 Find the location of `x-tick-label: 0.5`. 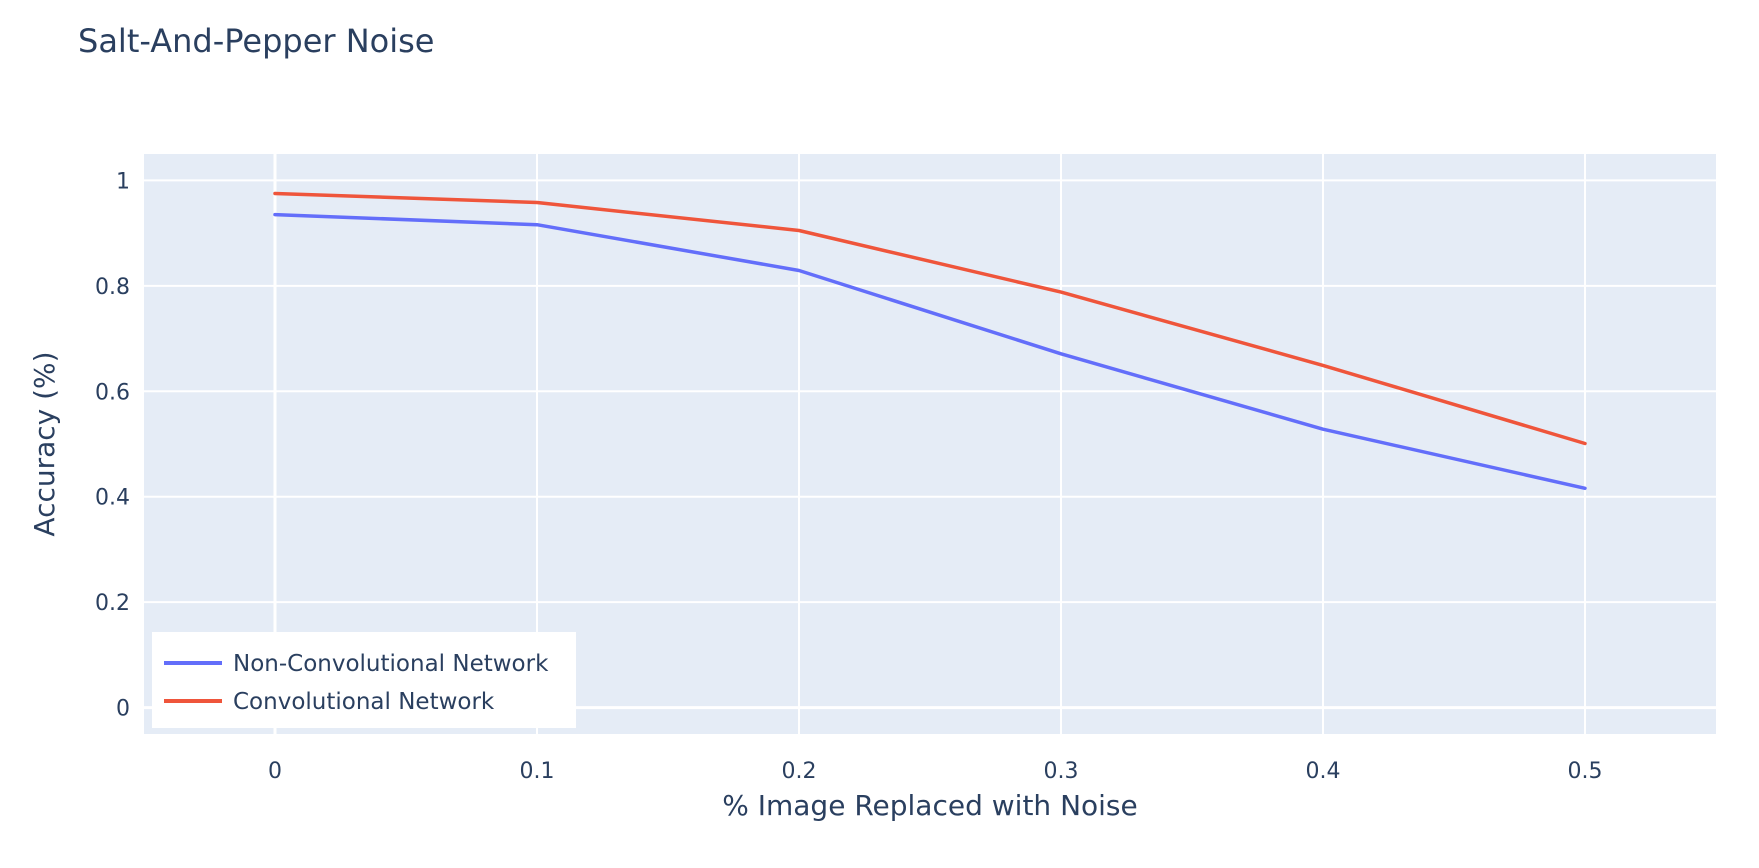

x-tick-label: 0.5 is located at coordinates (1585, 771).